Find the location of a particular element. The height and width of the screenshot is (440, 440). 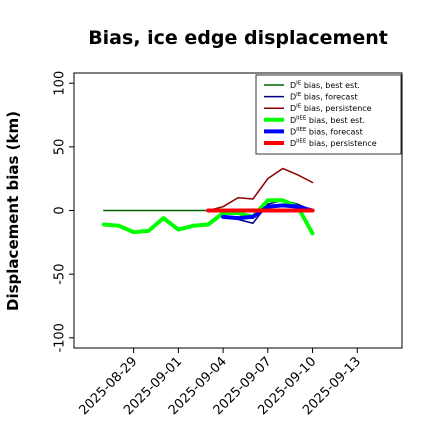

y-tick-label: -100 is located at coordinates (60, 338).